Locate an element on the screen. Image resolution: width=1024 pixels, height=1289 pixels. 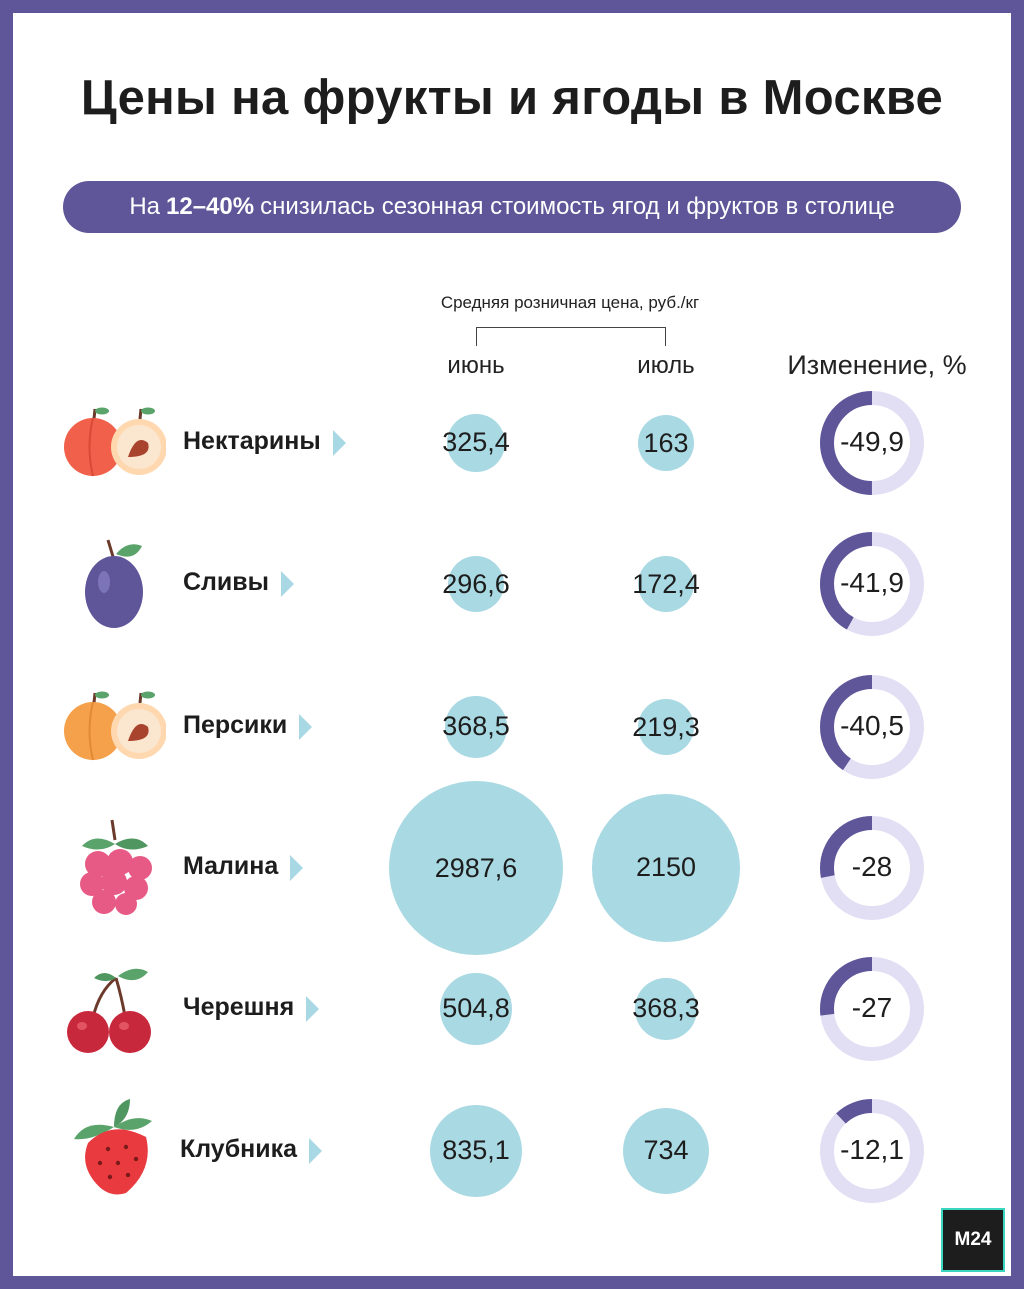
change-value-label: -27 is located at coordinates (872, 1007).